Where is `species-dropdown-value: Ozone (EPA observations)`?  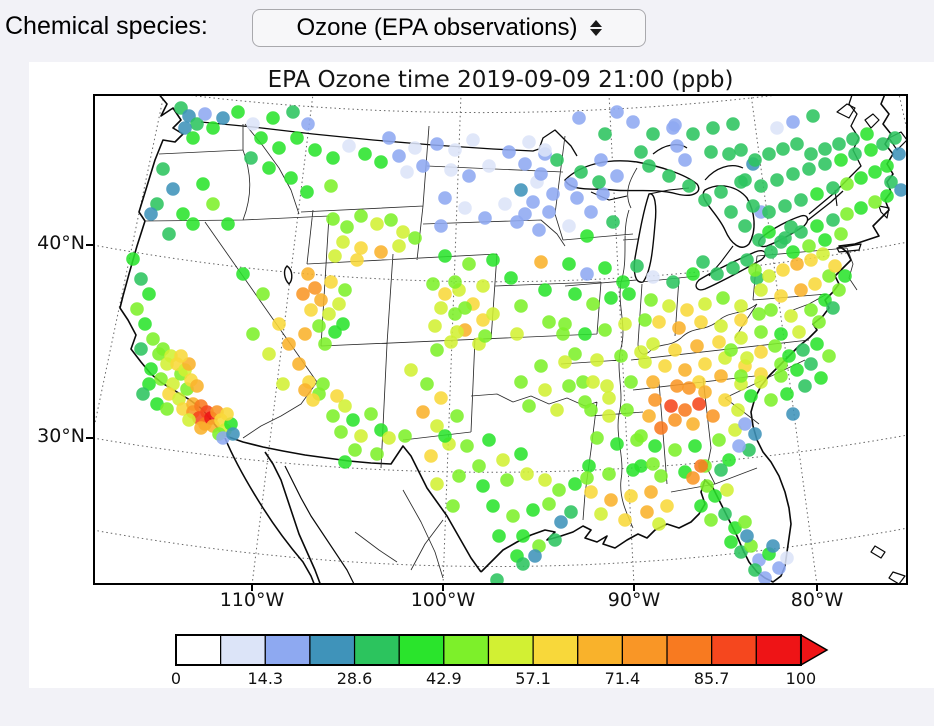 species-dropdown-value: Ozone (EPA observations) is located at coordinates (437, 27).